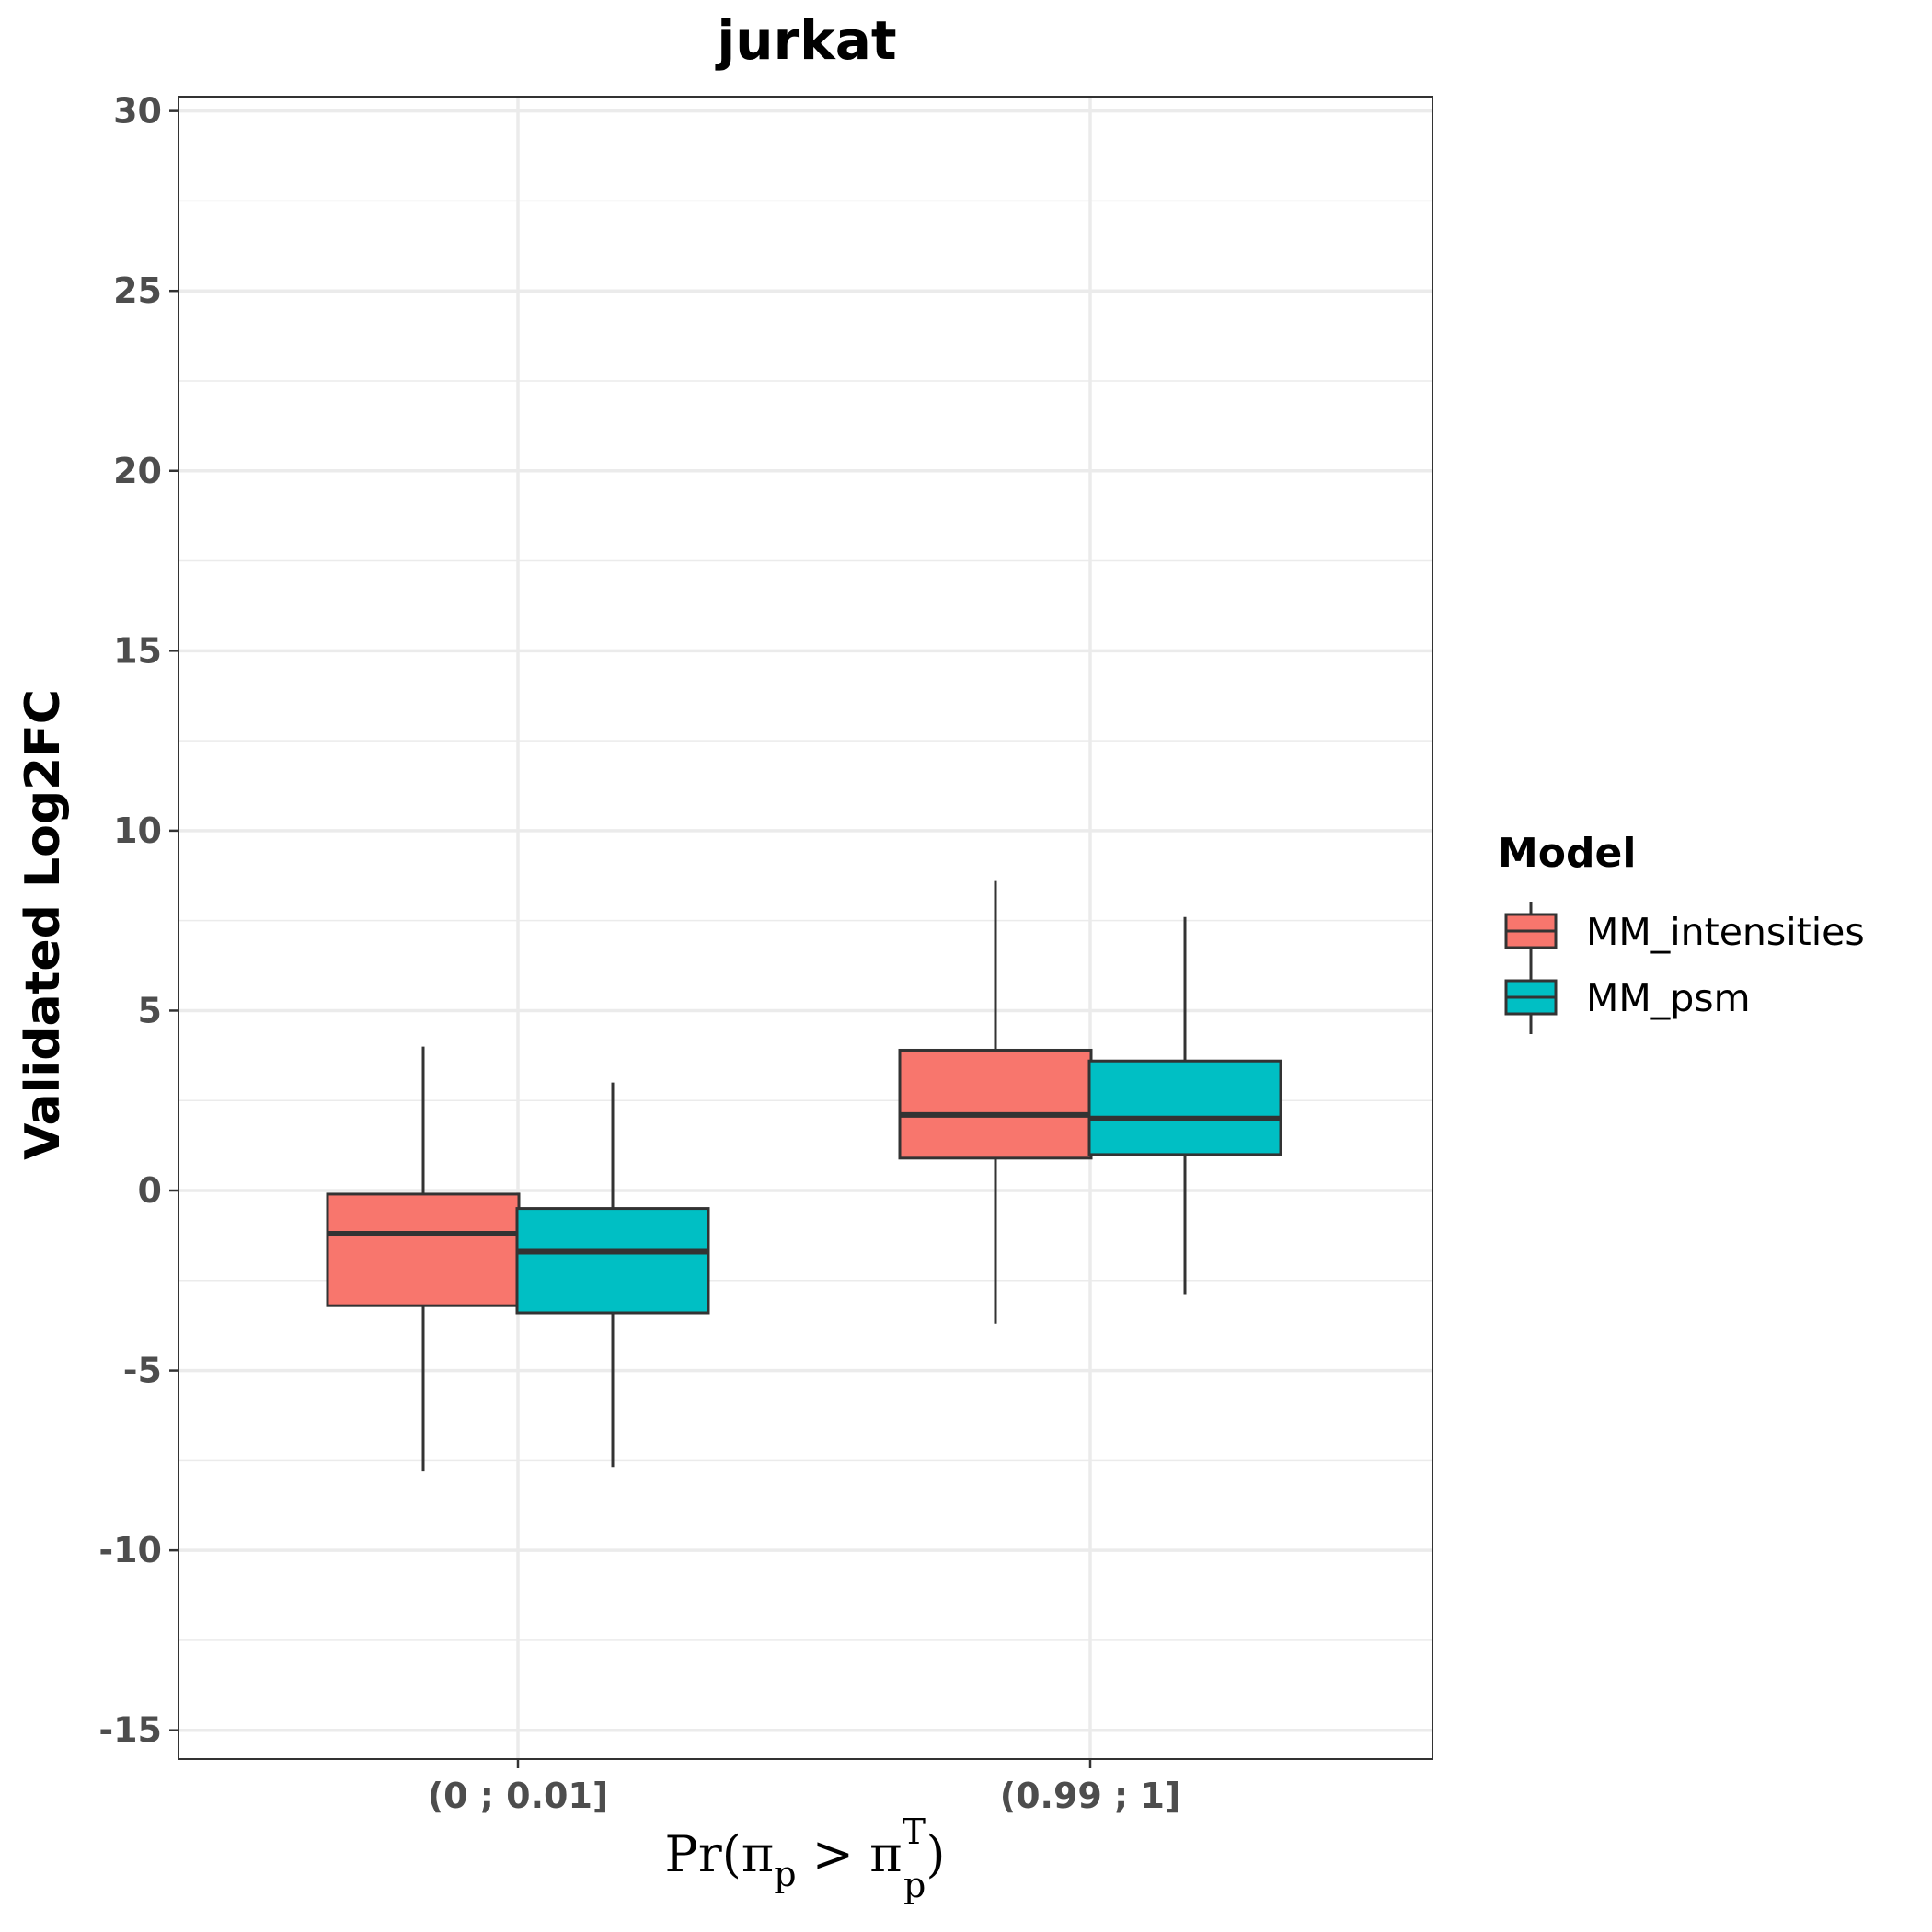 The width and height of the screenshot is (1932, 1932). Describe the element at coordinates (914, 1831) in the screenshot. I see `x-label-sup2: T` at that location.